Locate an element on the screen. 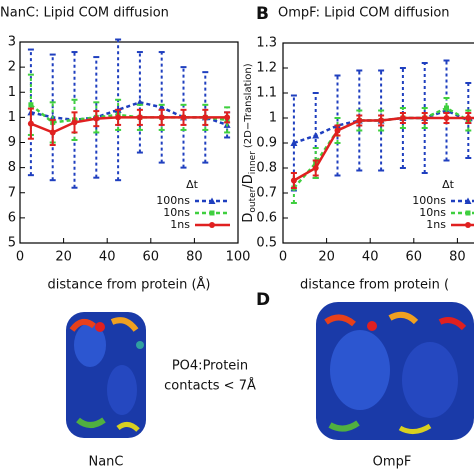 The width and height of the screenshot is (474, 474). y-tick-label: 1.1 is located at coordinates (266, 93).